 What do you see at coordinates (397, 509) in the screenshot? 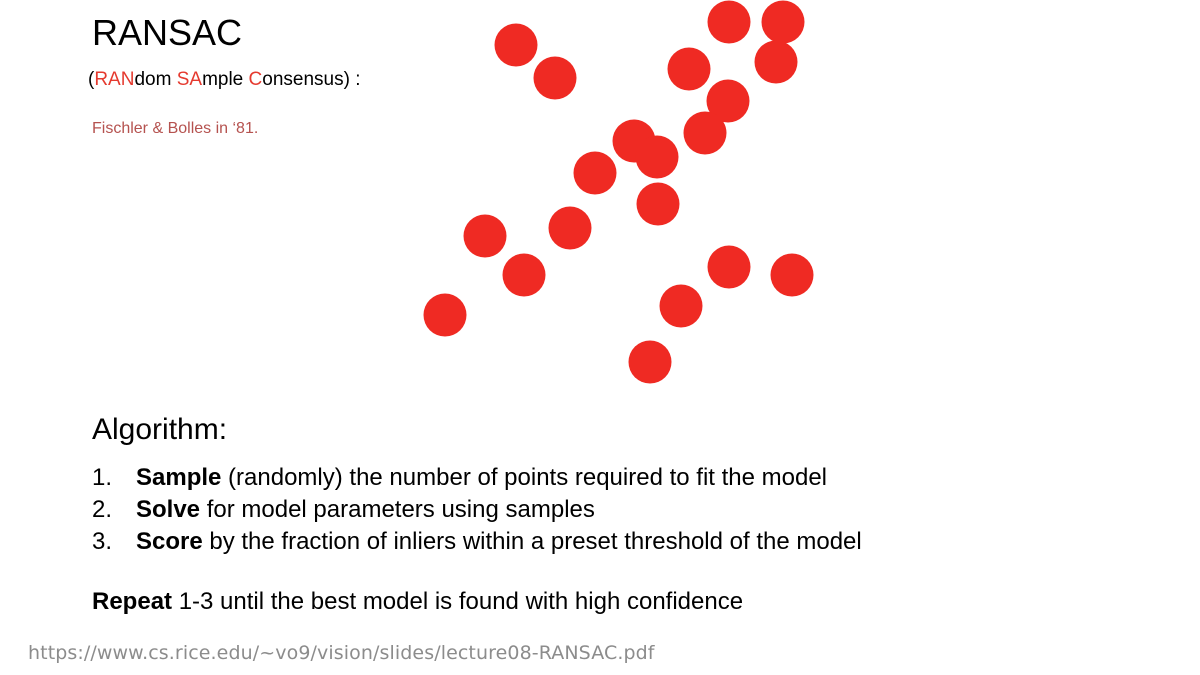
I see `step-text: for model parameters using samples` at bounding box center [397, 509].